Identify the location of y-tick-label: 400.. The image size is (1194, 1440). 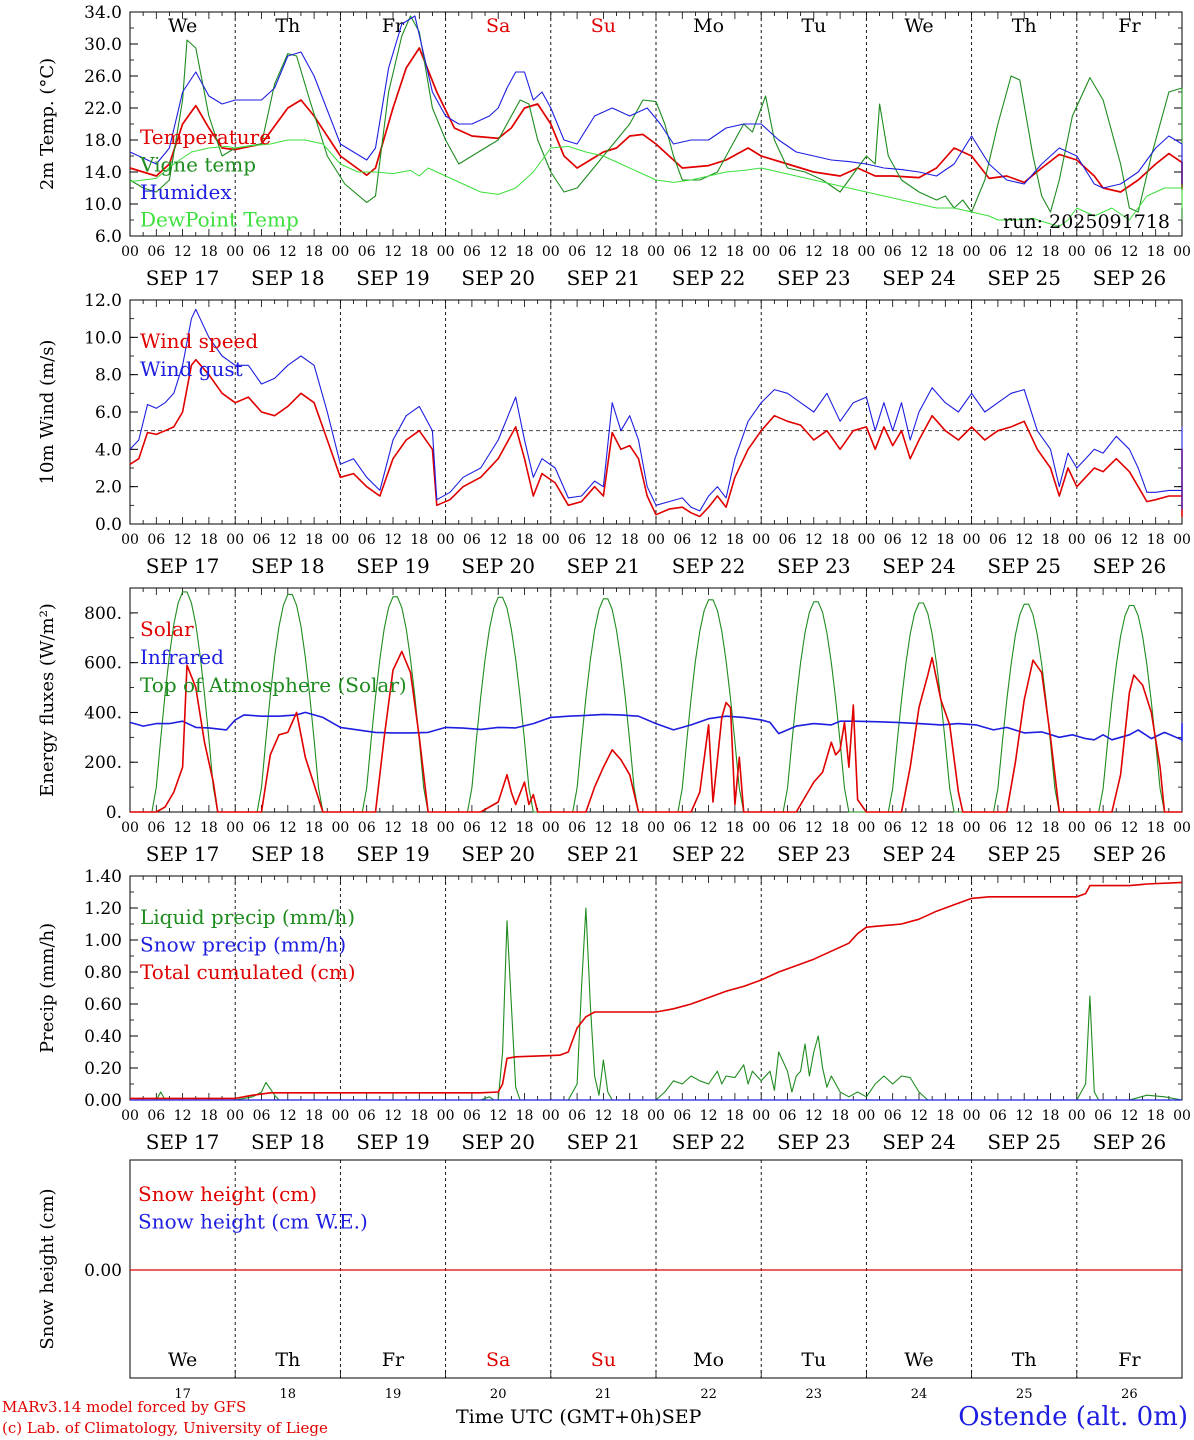
(103, 713).